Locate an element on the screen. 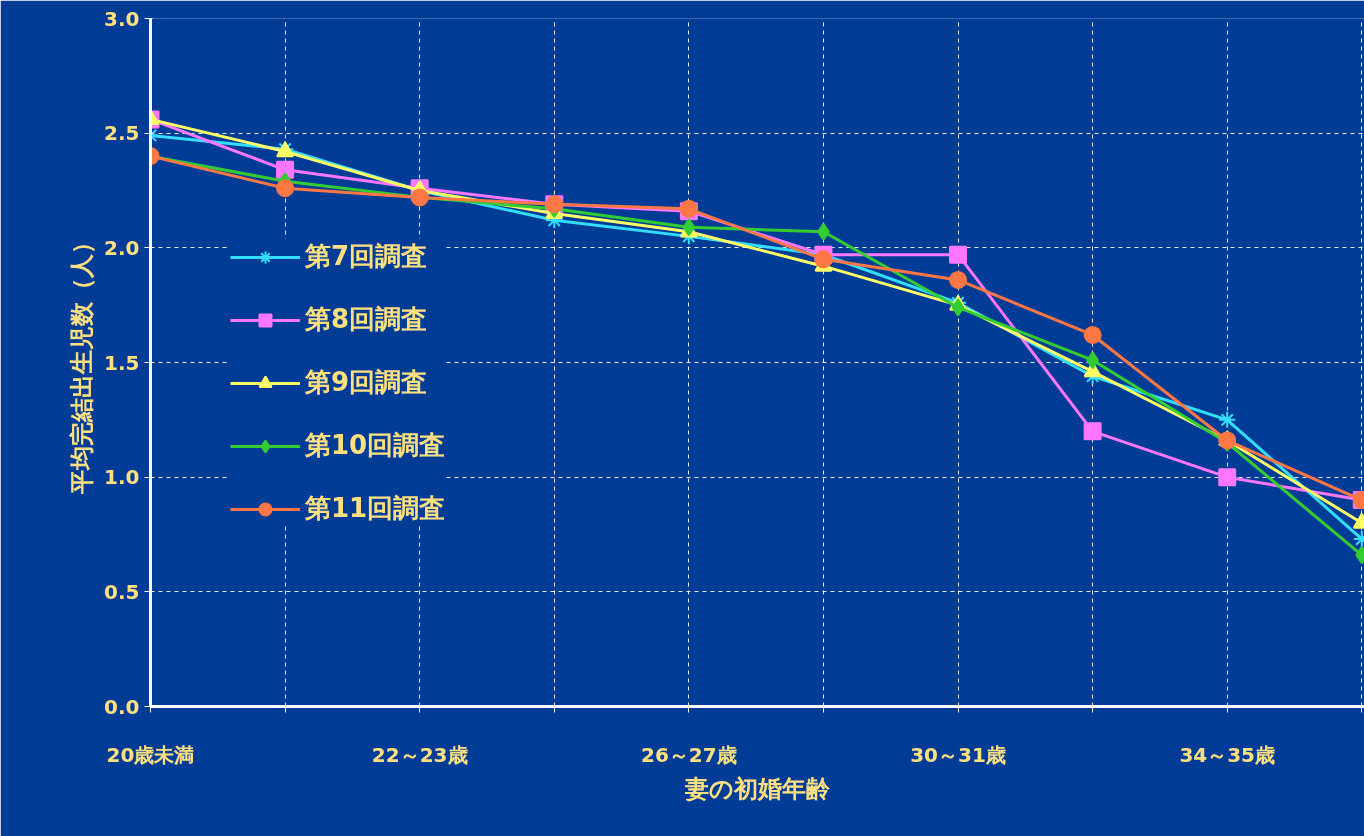 The image size is (1364, 836). legend-label: 第9回調査 is located at coordinates (366, 382).